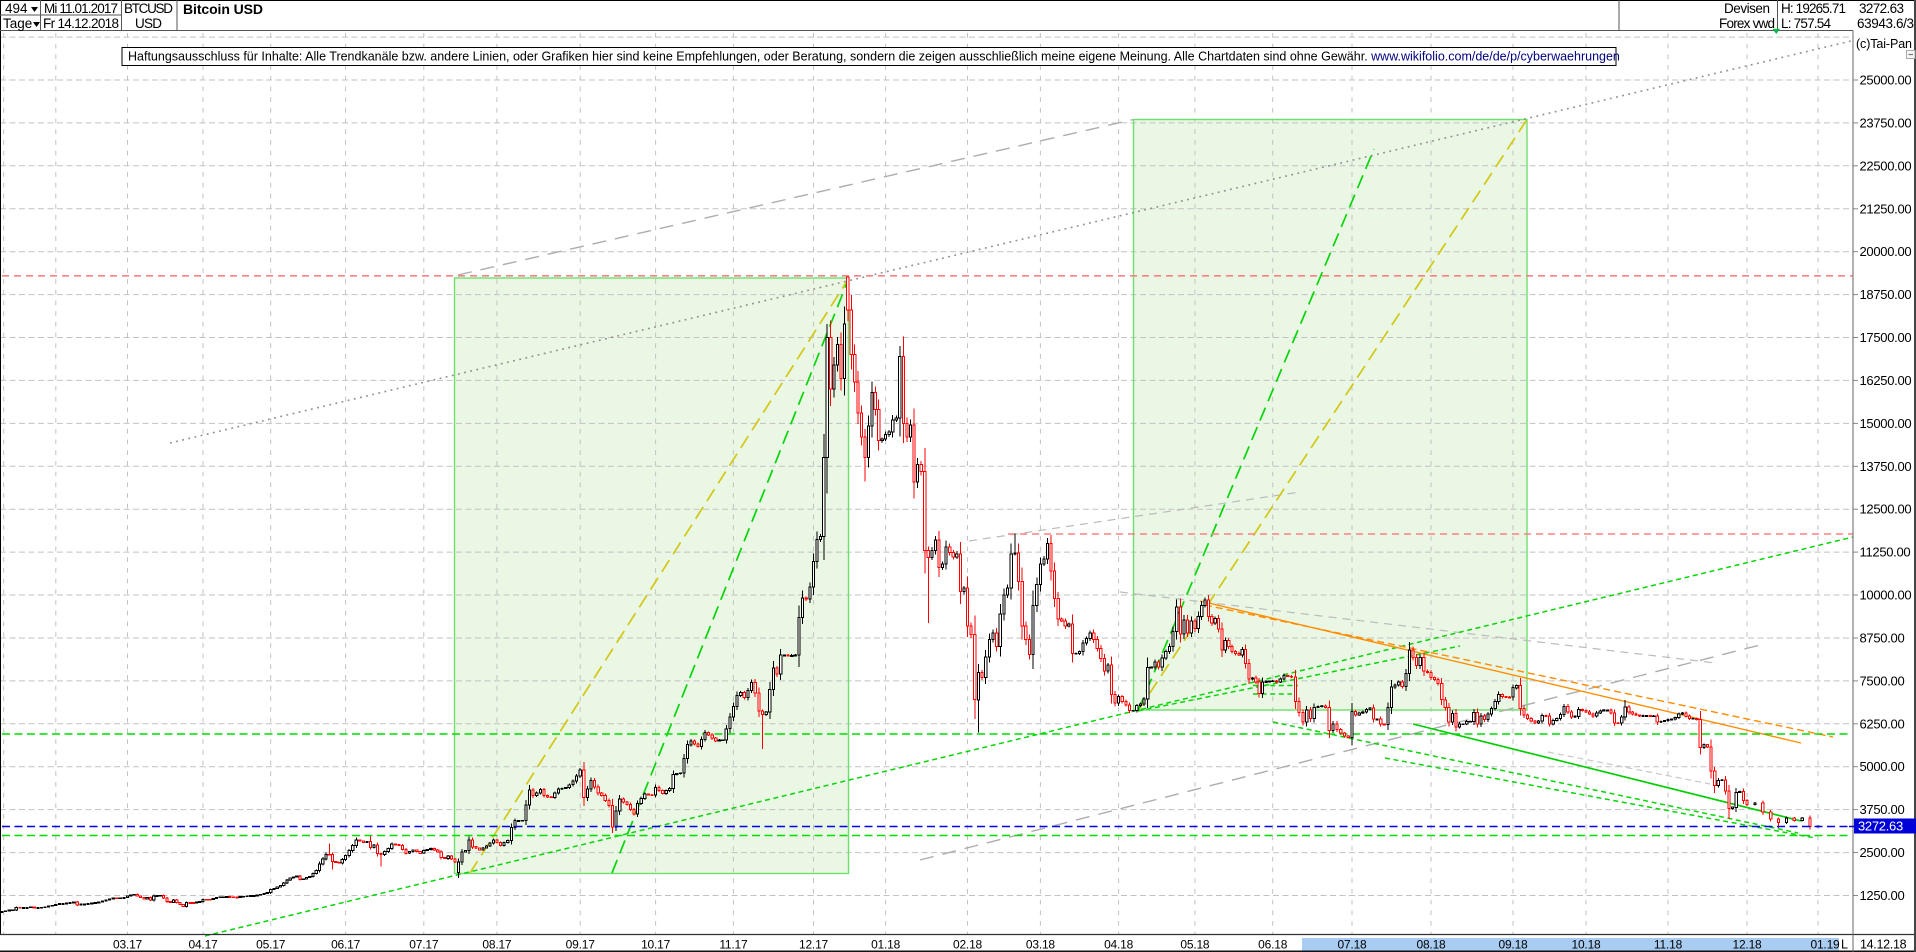  I want to click on svg-text: 10.18, so click(1586, 945).